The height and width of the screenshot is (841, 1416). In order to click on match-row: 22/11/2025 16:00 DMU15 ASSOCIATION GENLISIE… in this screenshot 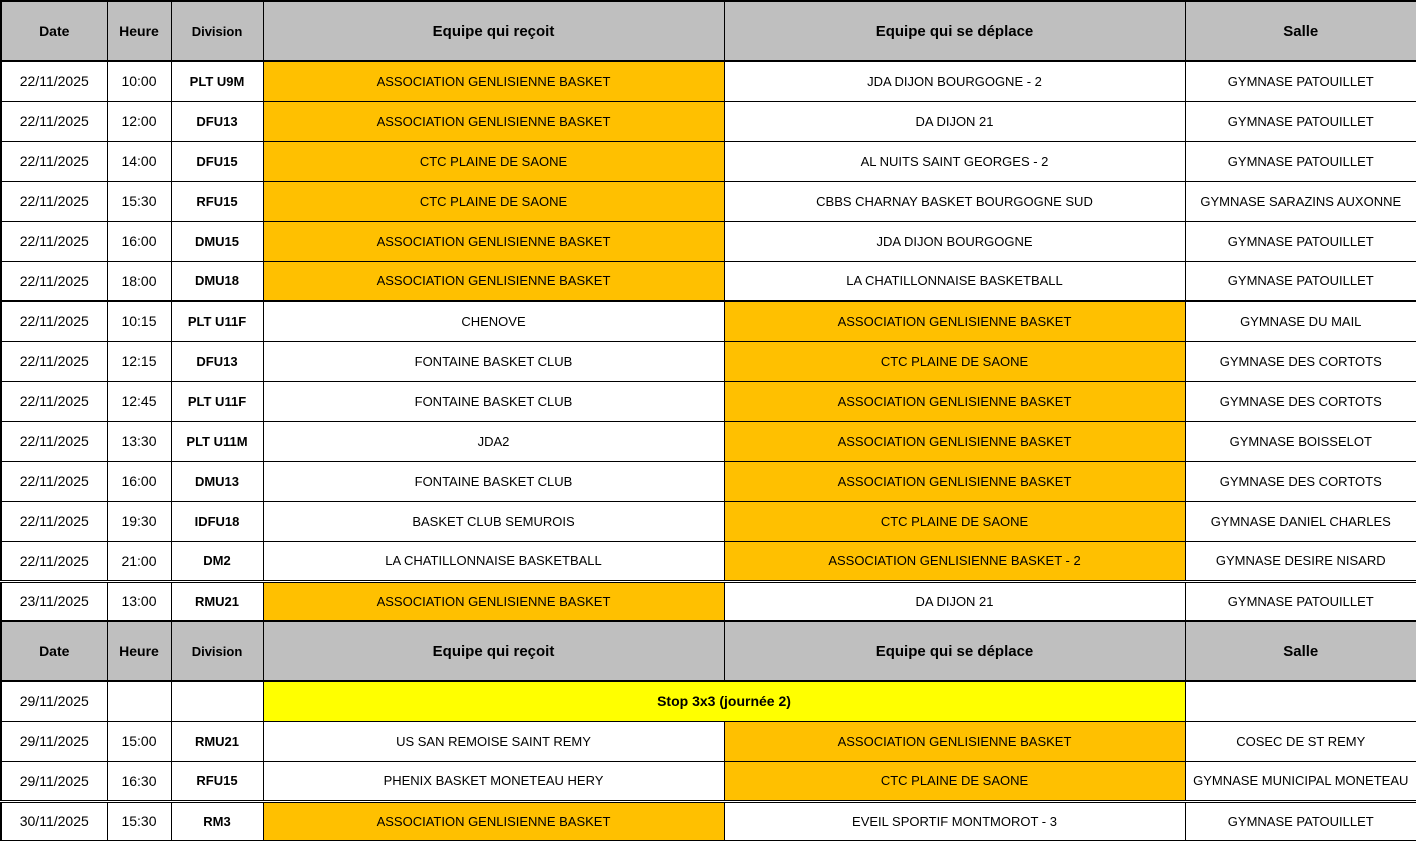, I will do `click(708, 241)`.